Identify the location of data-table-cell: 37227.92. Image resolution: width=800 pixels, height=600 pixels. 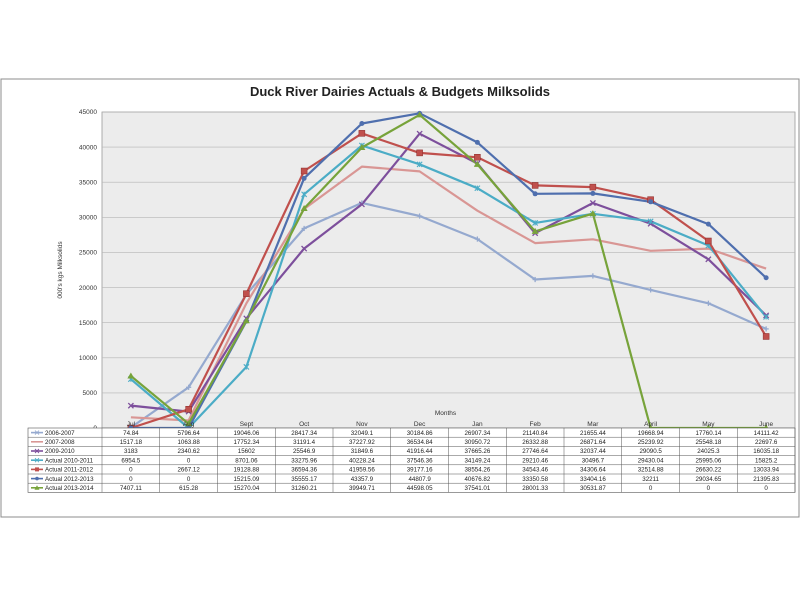
(362, 442).